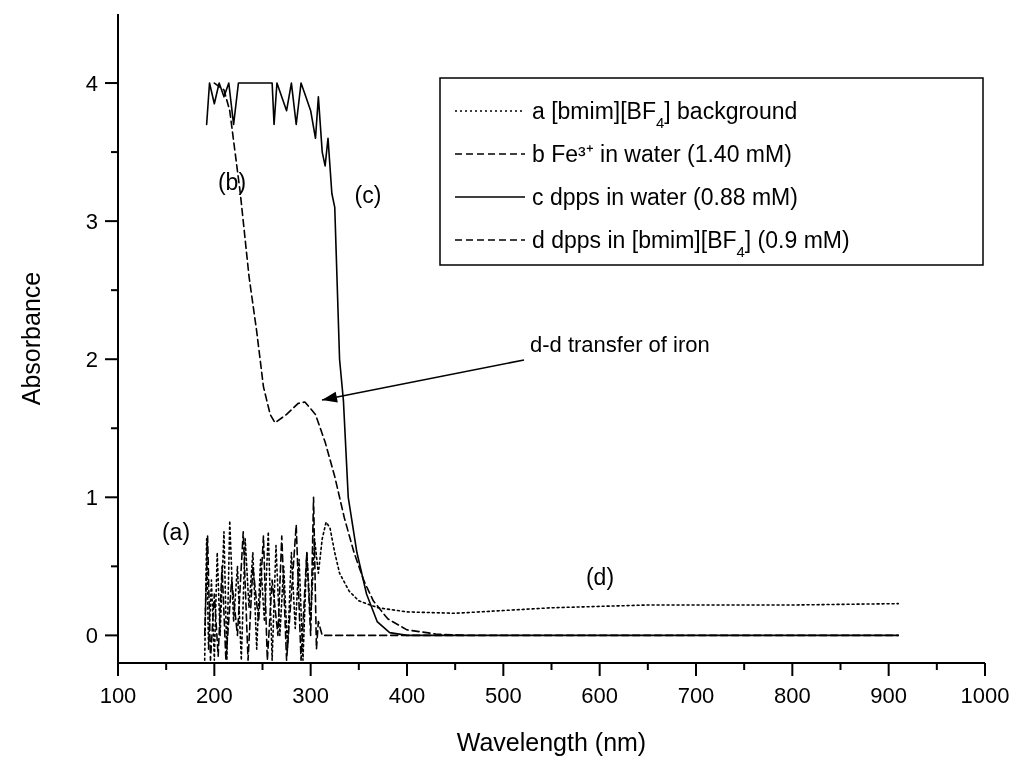 The width and height of the screenshot is (1017, 765). I want to click on x-axis-title: Wavelength (nm), so click(551, 742).